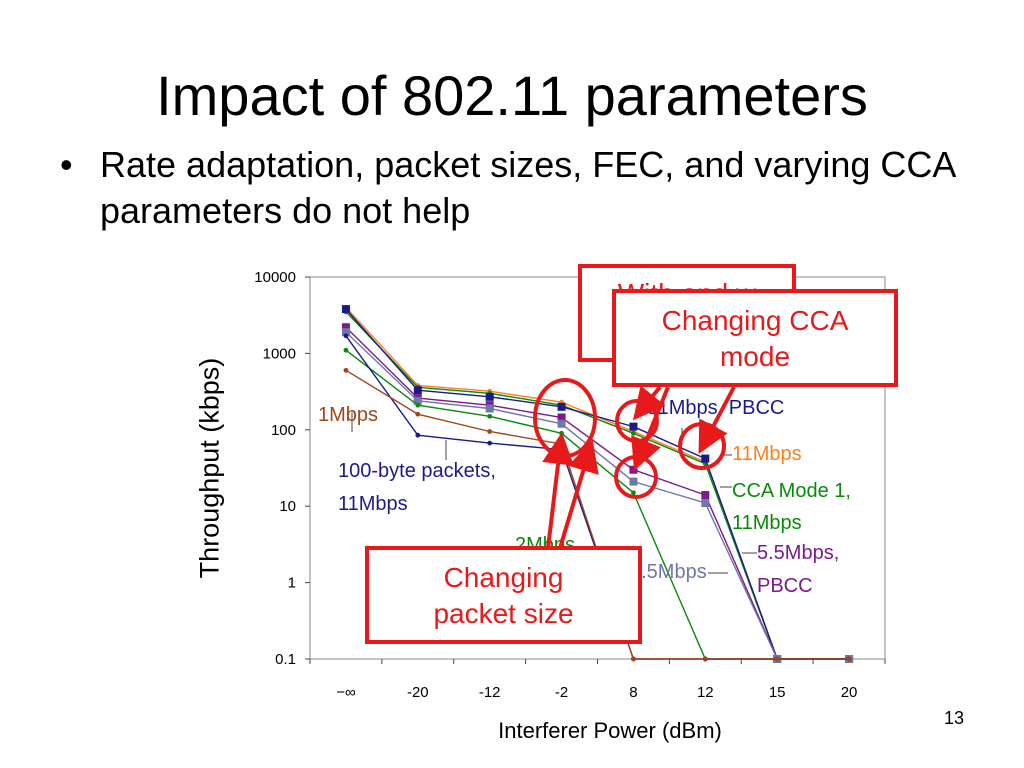  I want to click on annotation-label: 5.5Mbps, so click(668, 572).